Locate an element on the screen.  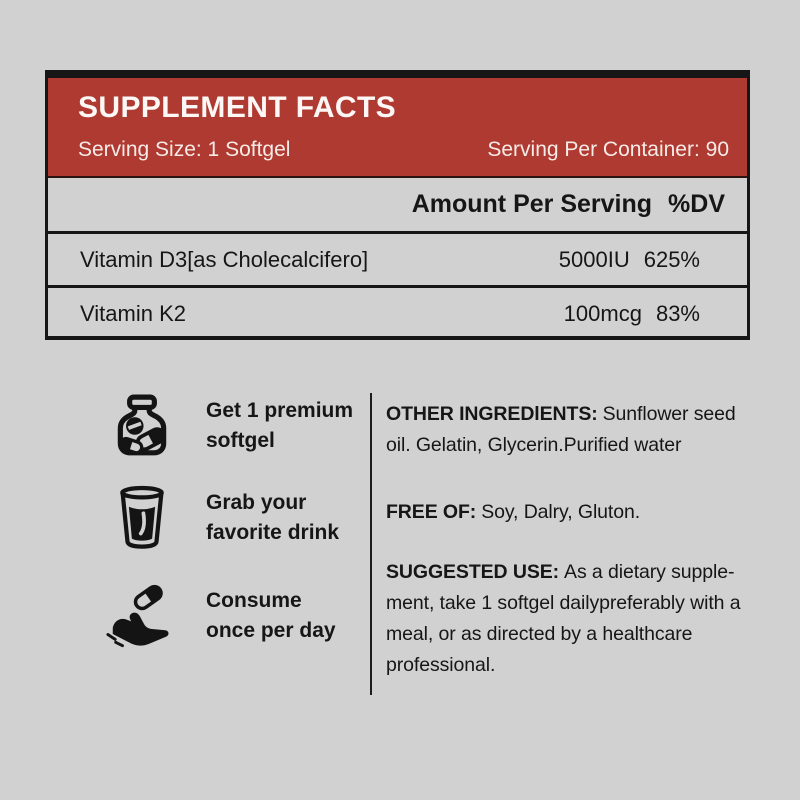
ingredient-values: 5000IU 625% is located at coordinates (629, 260).